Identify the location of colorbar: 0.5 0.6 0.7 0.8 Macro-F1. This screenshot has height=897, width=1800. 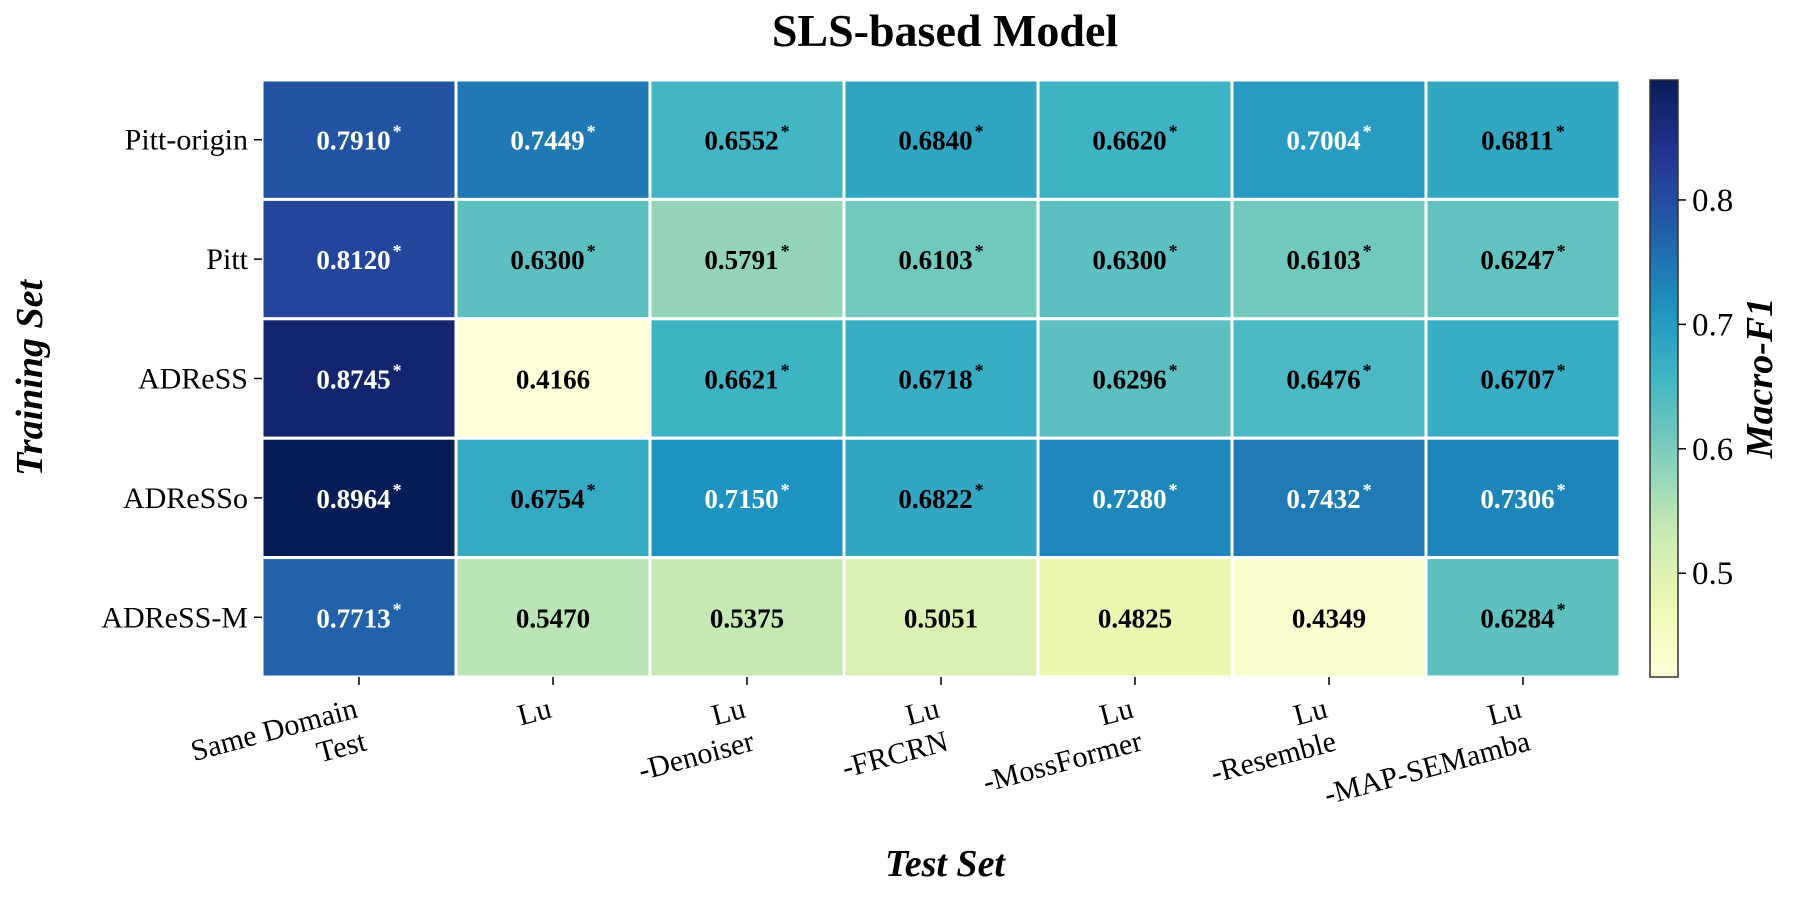
(1715, 378).